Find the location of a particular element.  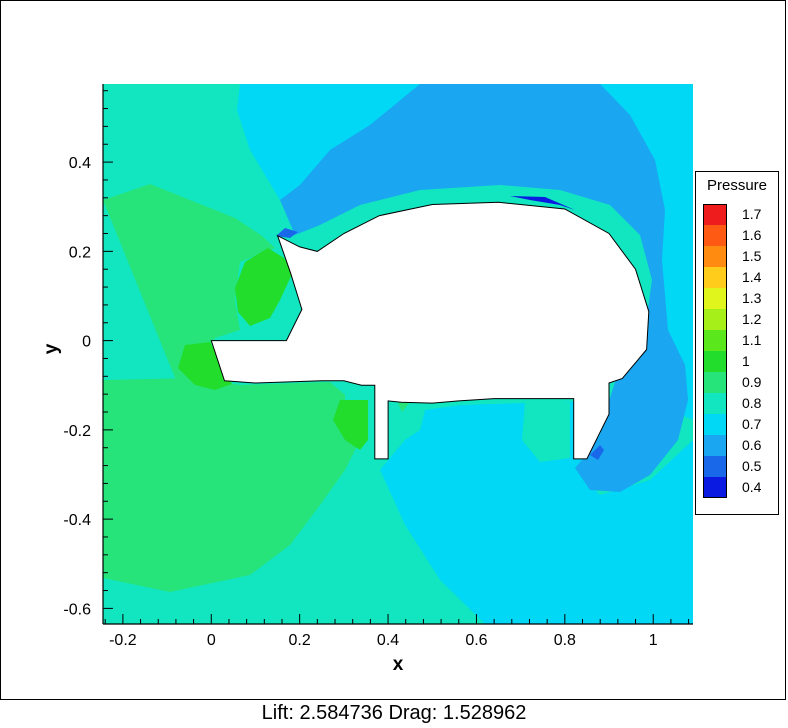

contour-region-0-5-ear is located at coordinates (287, 233).